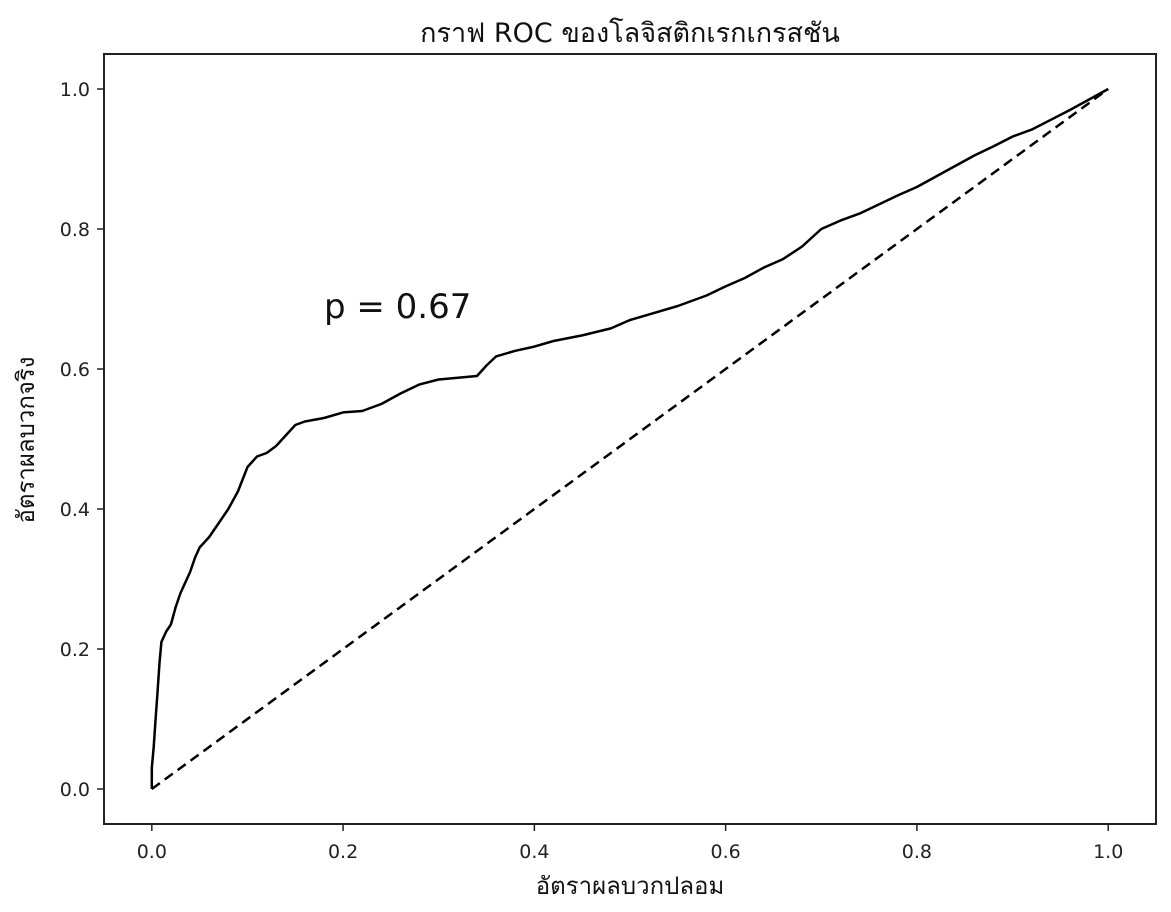  I want to click on y-tick-label: 0.4, so click(75, 510).